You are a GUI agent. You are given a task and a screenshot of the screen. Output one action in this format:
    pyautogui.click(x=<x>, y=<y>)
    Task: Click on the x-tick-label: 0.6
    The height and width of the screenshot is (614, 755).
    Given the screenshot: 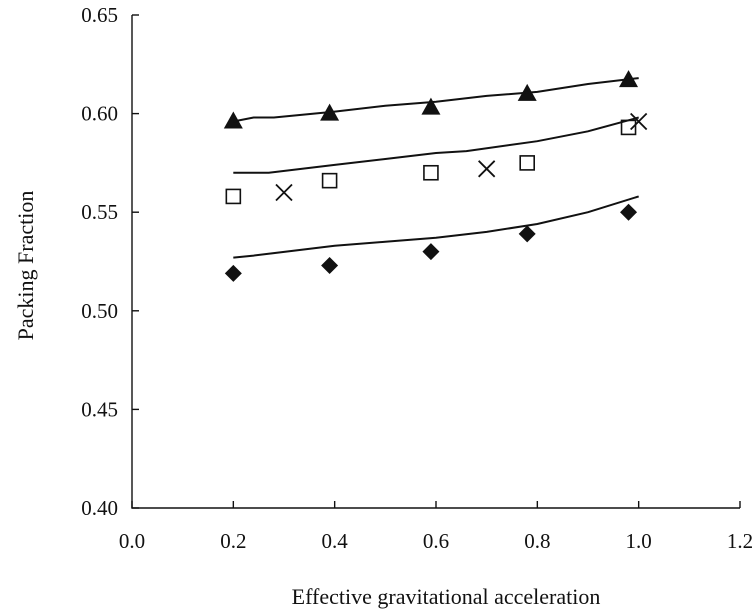 What is the action you would take?
    pyautogui.click(x=436, y=541)
    